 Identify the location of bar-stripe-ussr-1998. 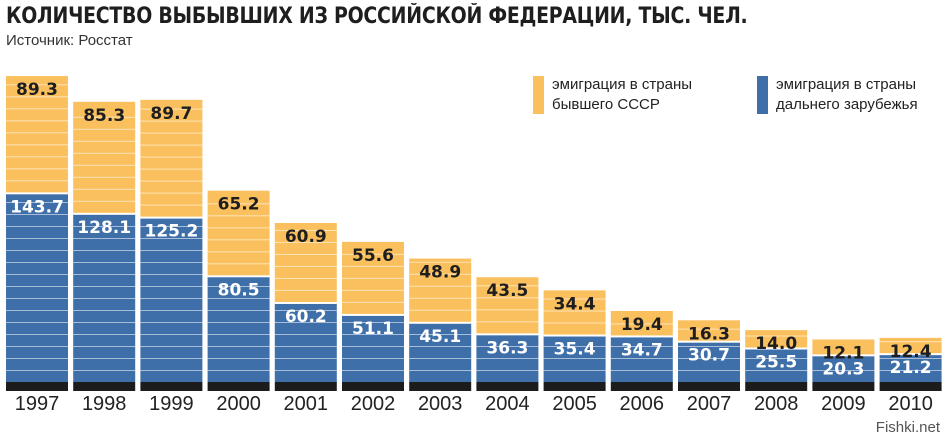
(104, 153).